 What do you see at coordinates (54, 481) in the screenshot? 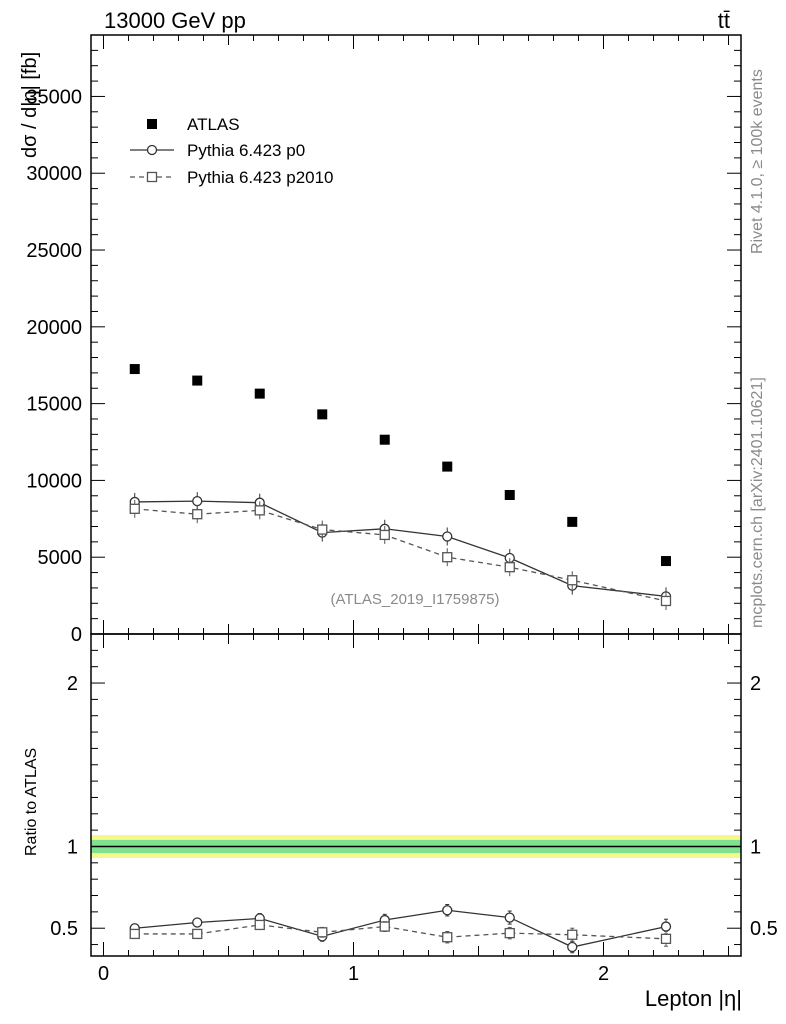
I see `y-tick-label: 10000` at bounding box center [54, 481].